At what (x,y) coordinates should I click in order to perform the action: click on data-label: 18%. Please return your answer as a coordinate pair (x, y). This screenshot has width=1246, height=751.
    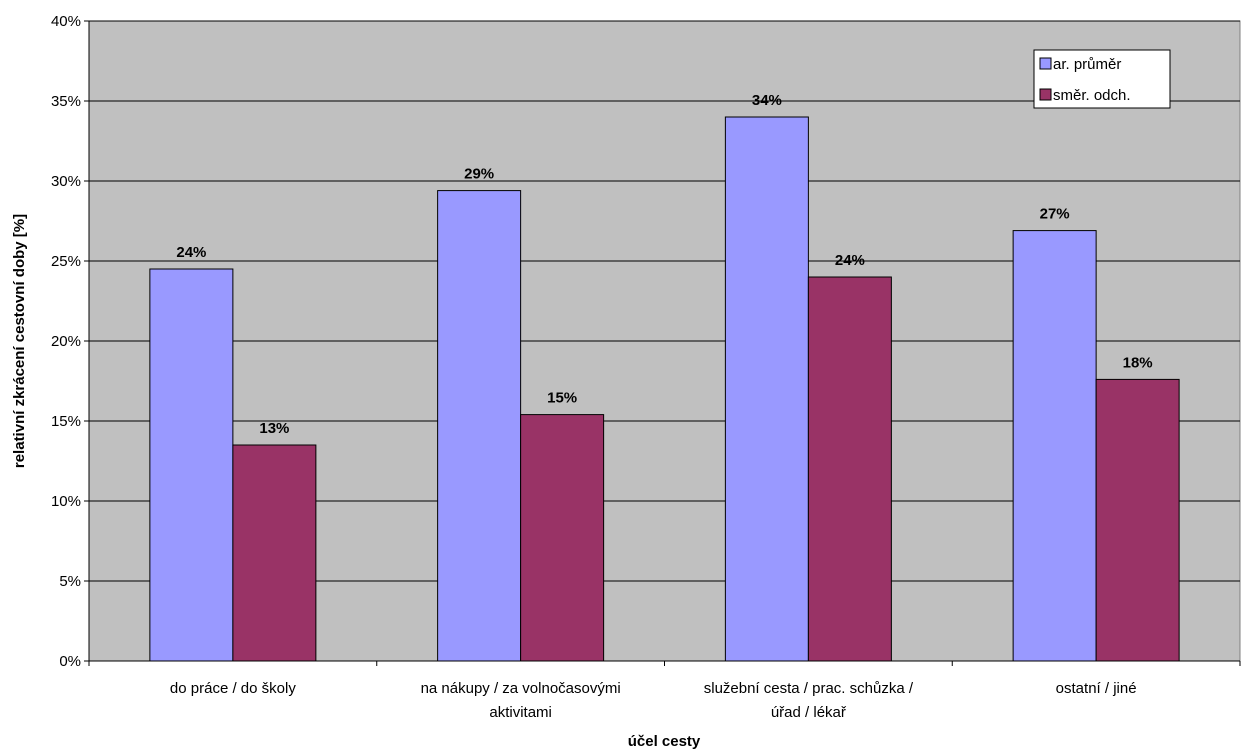
    Looking at the image, I should click on (1138, 362).